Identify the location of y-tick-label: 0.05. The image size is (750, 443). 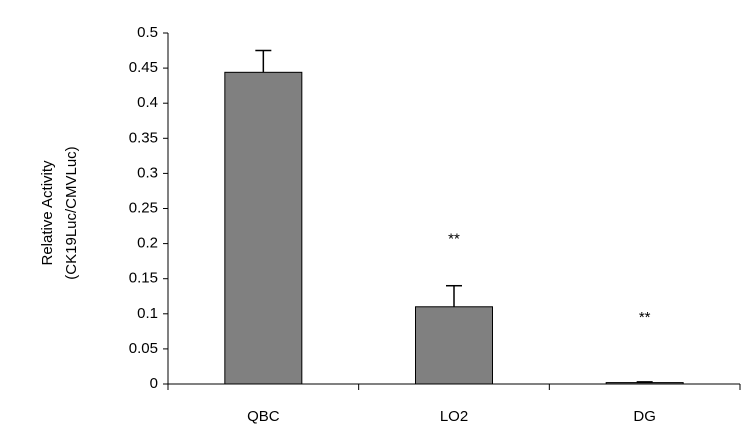
(143, 348).